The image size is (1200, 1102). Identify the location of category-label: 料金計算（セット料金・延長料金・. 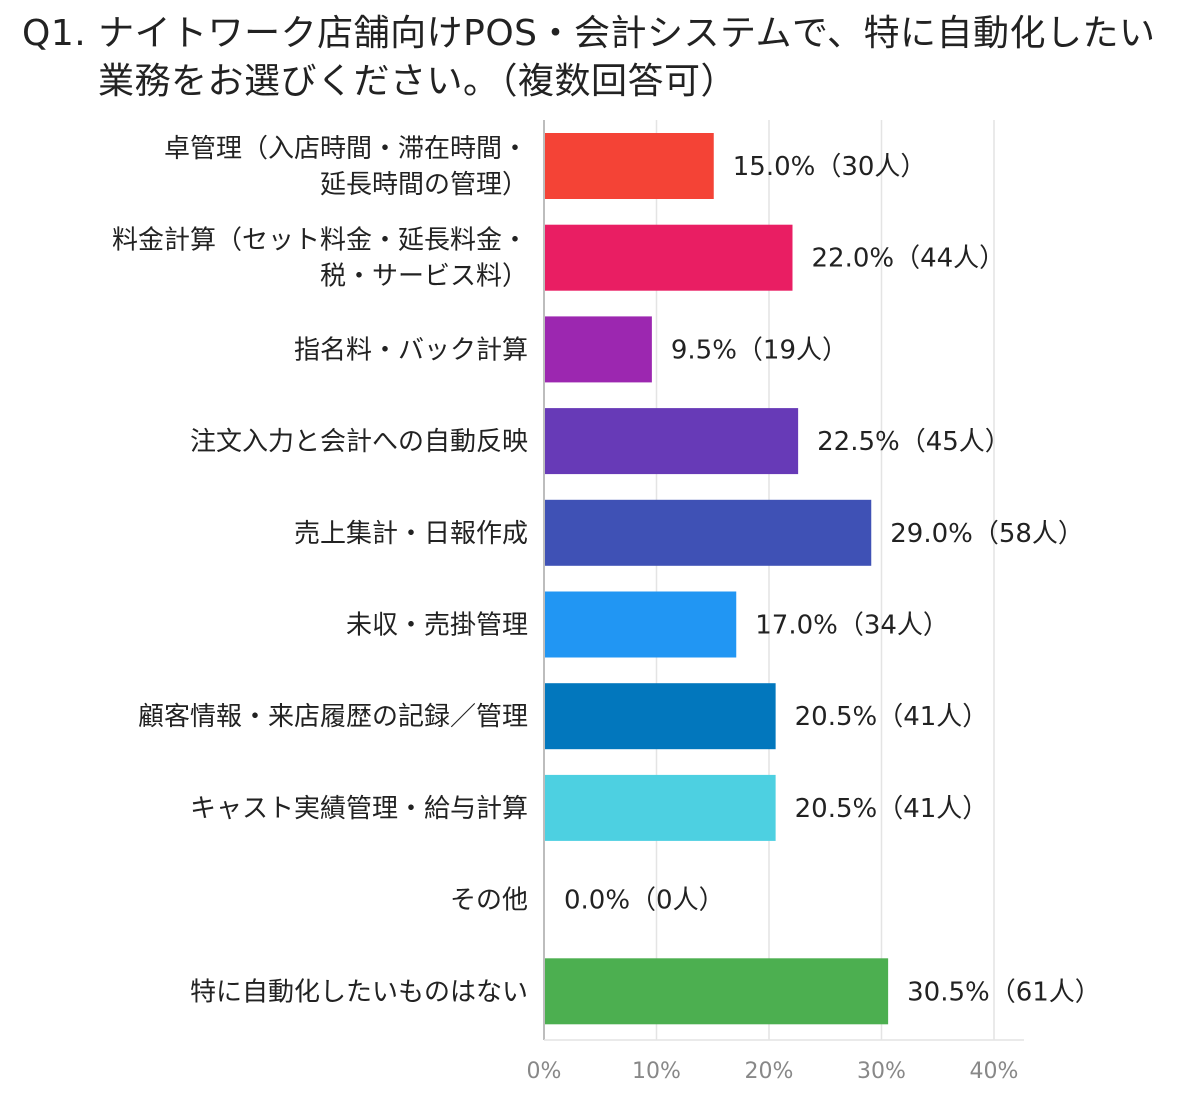
(320, 241).